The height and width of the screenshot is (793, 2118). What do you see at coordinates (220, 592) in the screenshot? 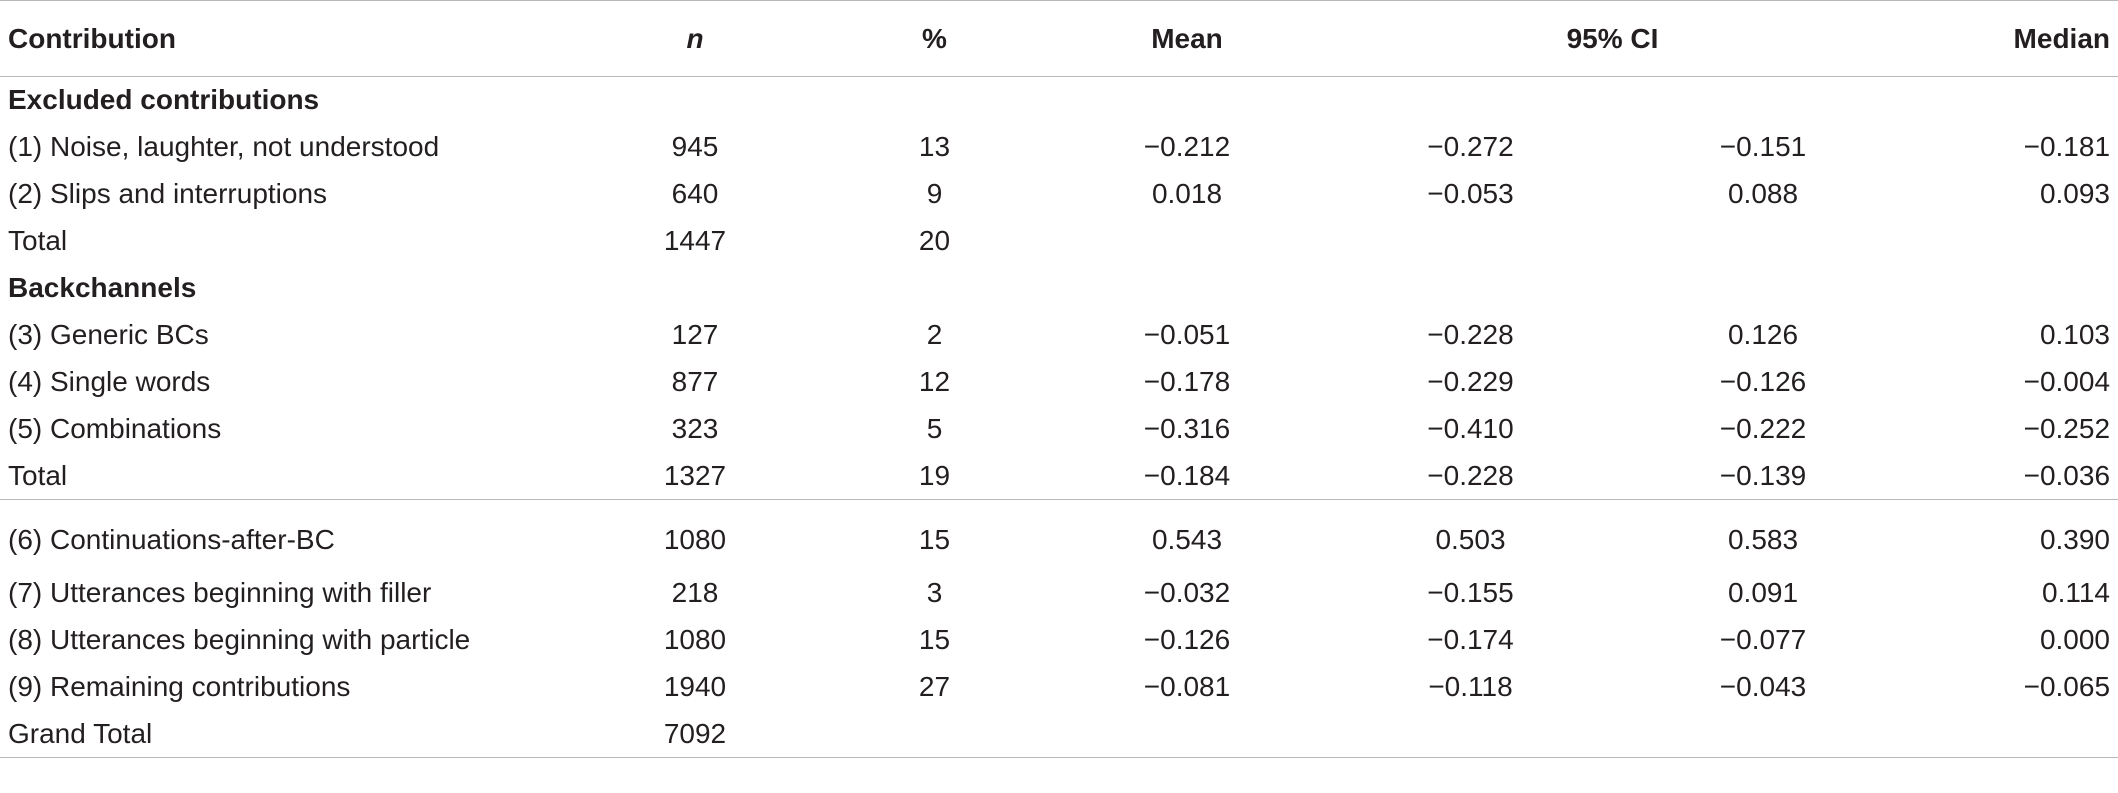
I see `row-label: (7) Utterances beginning with filler` at bounding box center [220, 592].